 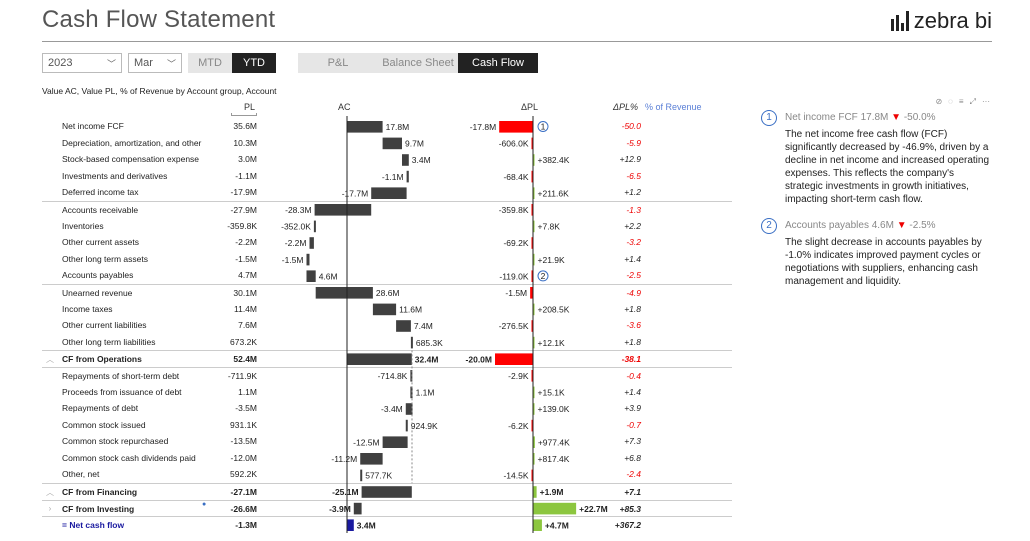 I want to click on comment-number-badge: 1, so click(x=769, y=118).